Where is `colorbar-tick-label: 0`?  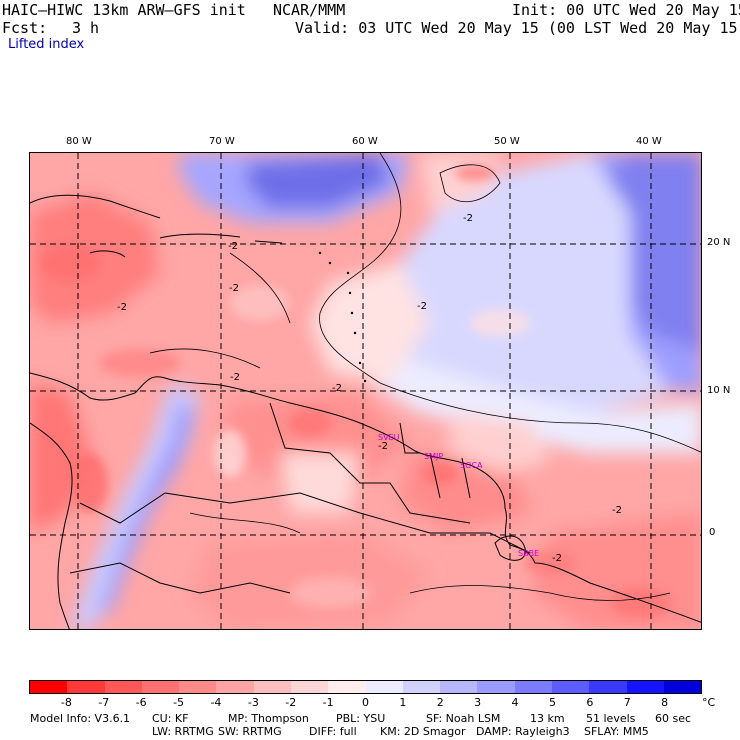
colorbar-tick-label: 0 is located at coordinates (365, 702).